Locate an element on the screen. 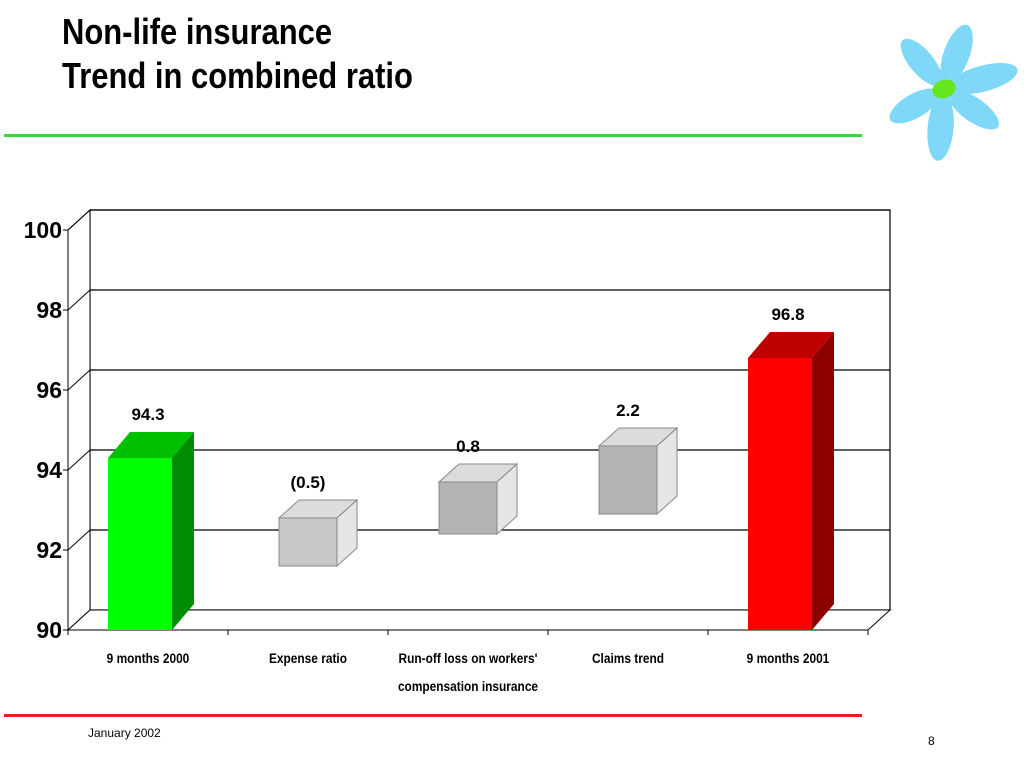 The image size is (1024, 768). bottom-divider is located at coordinates (433, 715).